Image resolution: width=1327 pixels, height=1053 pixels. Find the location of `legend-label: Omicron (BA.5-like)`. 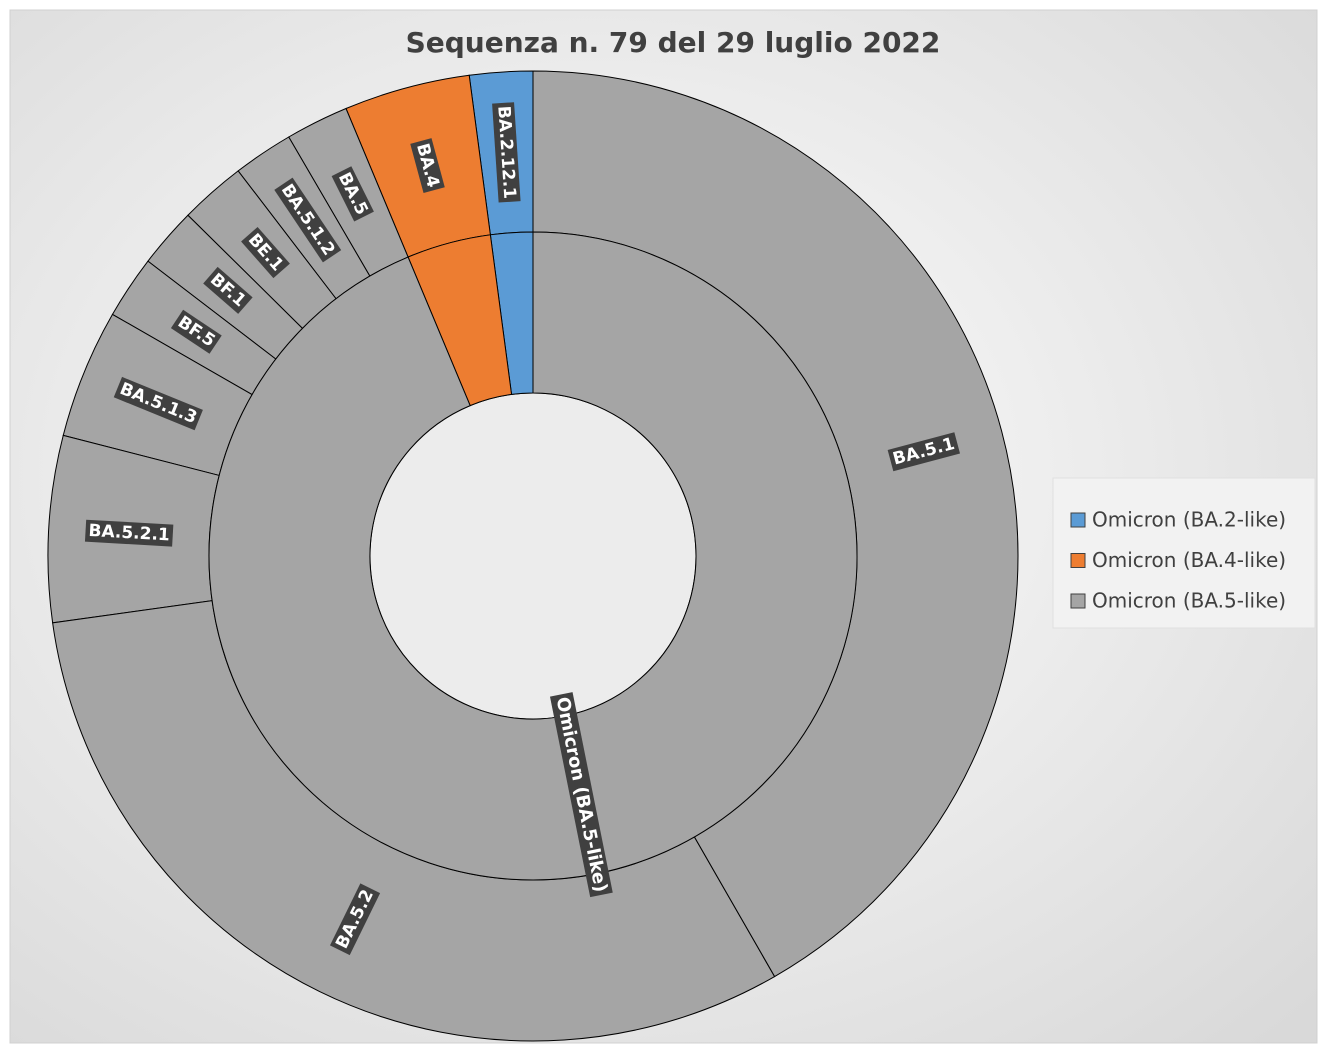

legend-label: Omicron (BA.5-like) is located at coordinates (1189, 601).